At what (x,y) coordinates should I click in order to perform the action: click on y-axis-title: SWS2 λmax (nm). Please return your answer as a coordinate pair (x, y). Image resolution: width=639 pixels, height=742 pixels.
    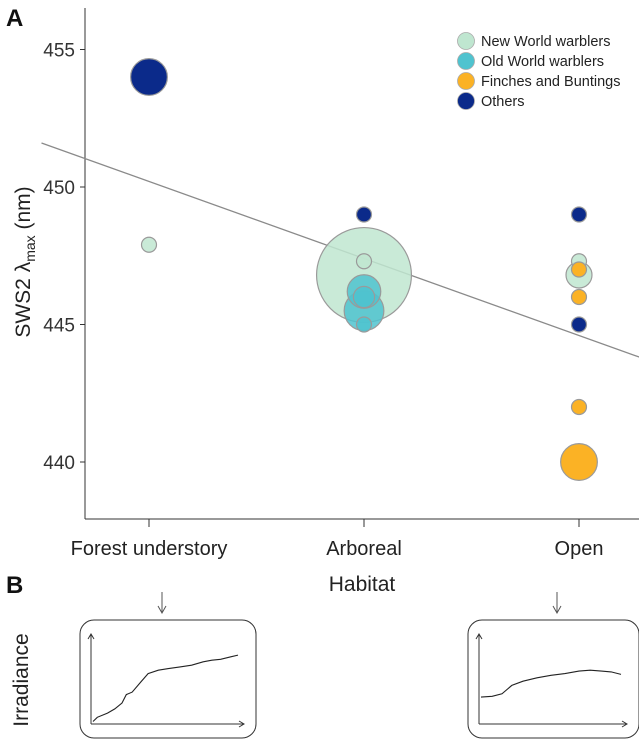
    Looking at the image, I should click on (25, 261).